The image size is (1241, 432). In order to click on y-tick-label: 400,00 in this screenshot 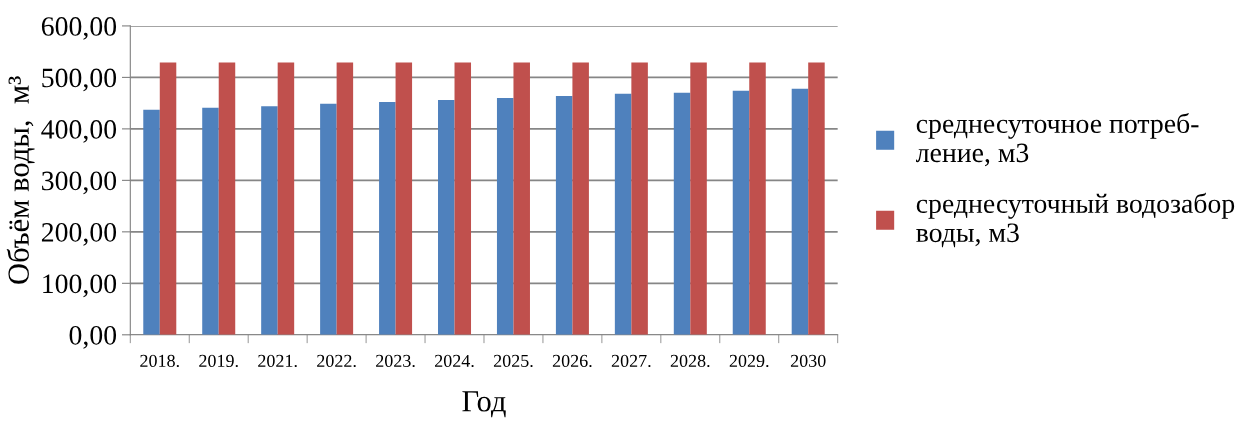, I will do `click(79, 131)`.